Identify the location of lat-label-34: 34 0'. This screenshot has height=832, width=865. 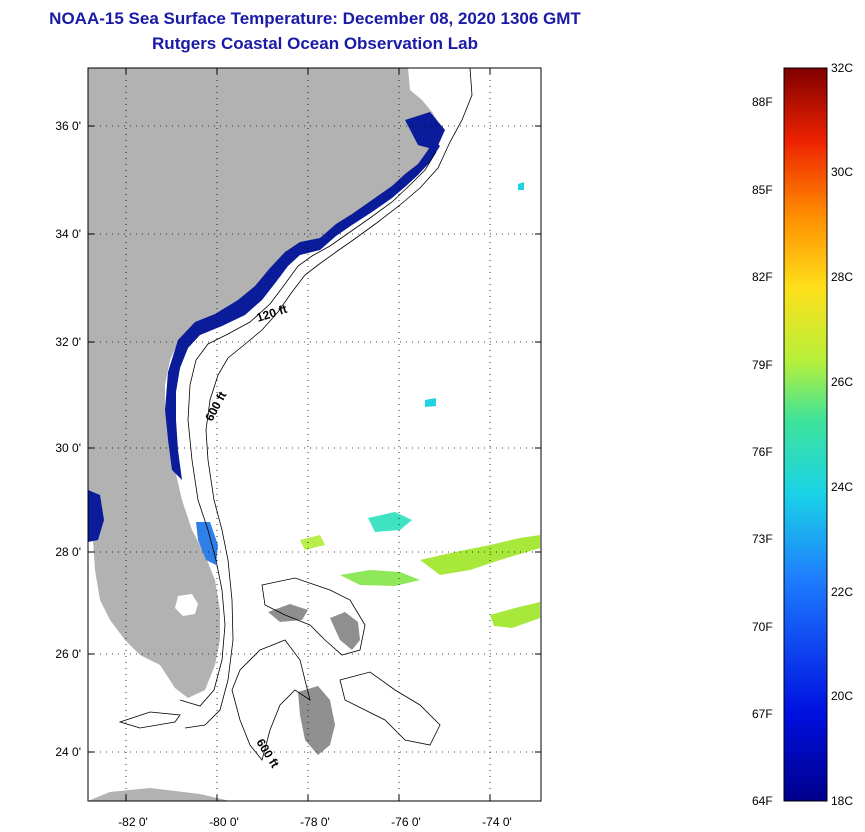
(68, 234).